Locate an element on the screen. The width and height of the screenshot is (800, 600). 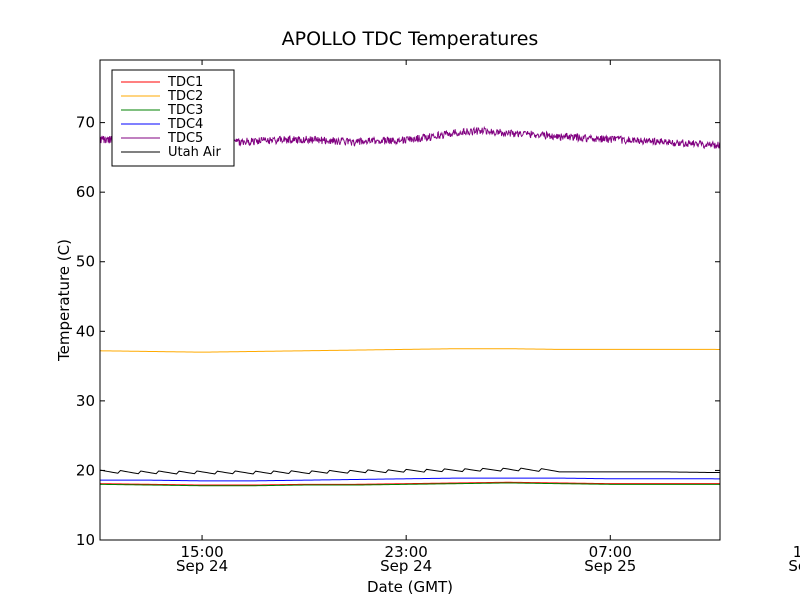
y-tick-label: 40 is located at coordinates (85, 331).